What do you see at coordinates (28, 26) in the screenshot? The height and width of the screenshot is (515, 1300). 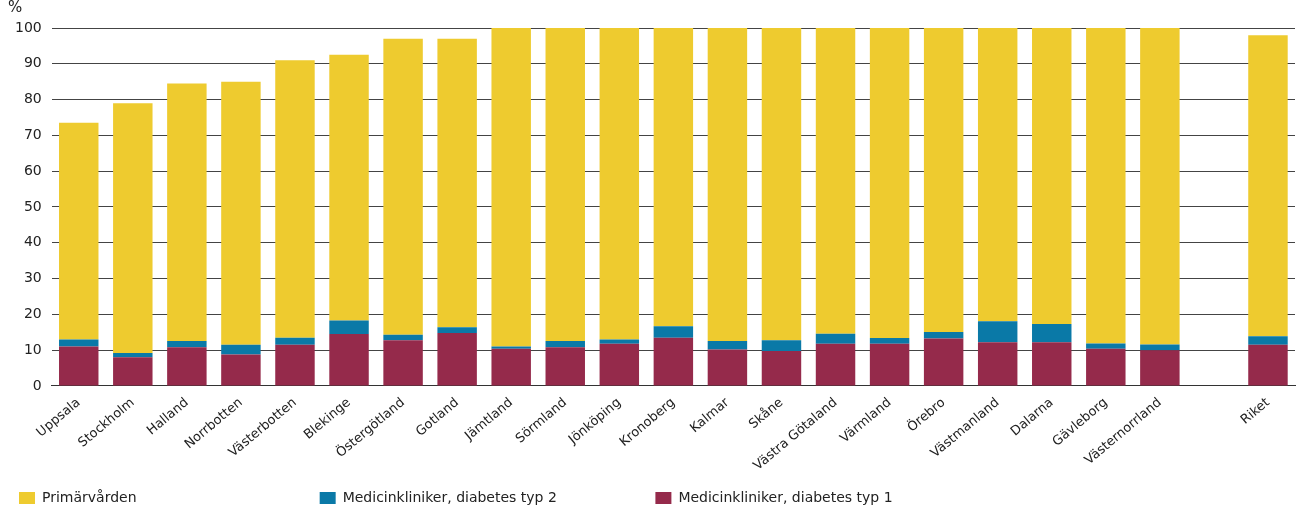 I see `y-tick-label: 100` at bounding box center [28, 26].